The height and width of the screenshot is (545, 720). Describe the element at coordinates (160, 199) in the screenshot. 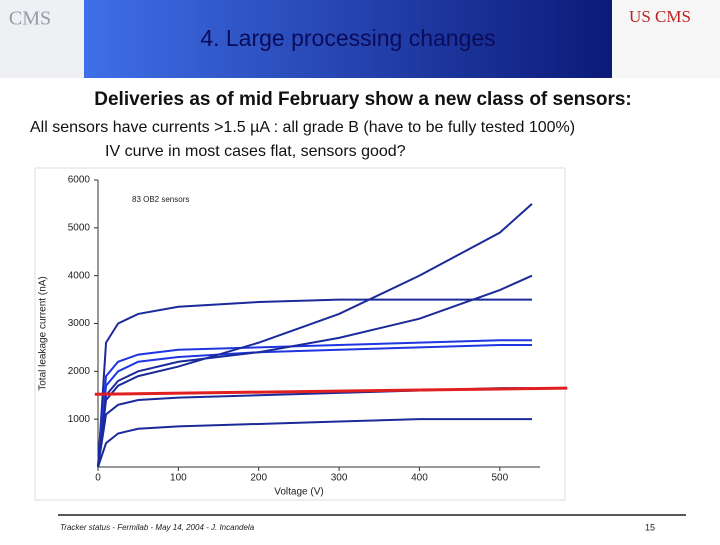

I see `annotation: 83 OB2 sensors` at that location.